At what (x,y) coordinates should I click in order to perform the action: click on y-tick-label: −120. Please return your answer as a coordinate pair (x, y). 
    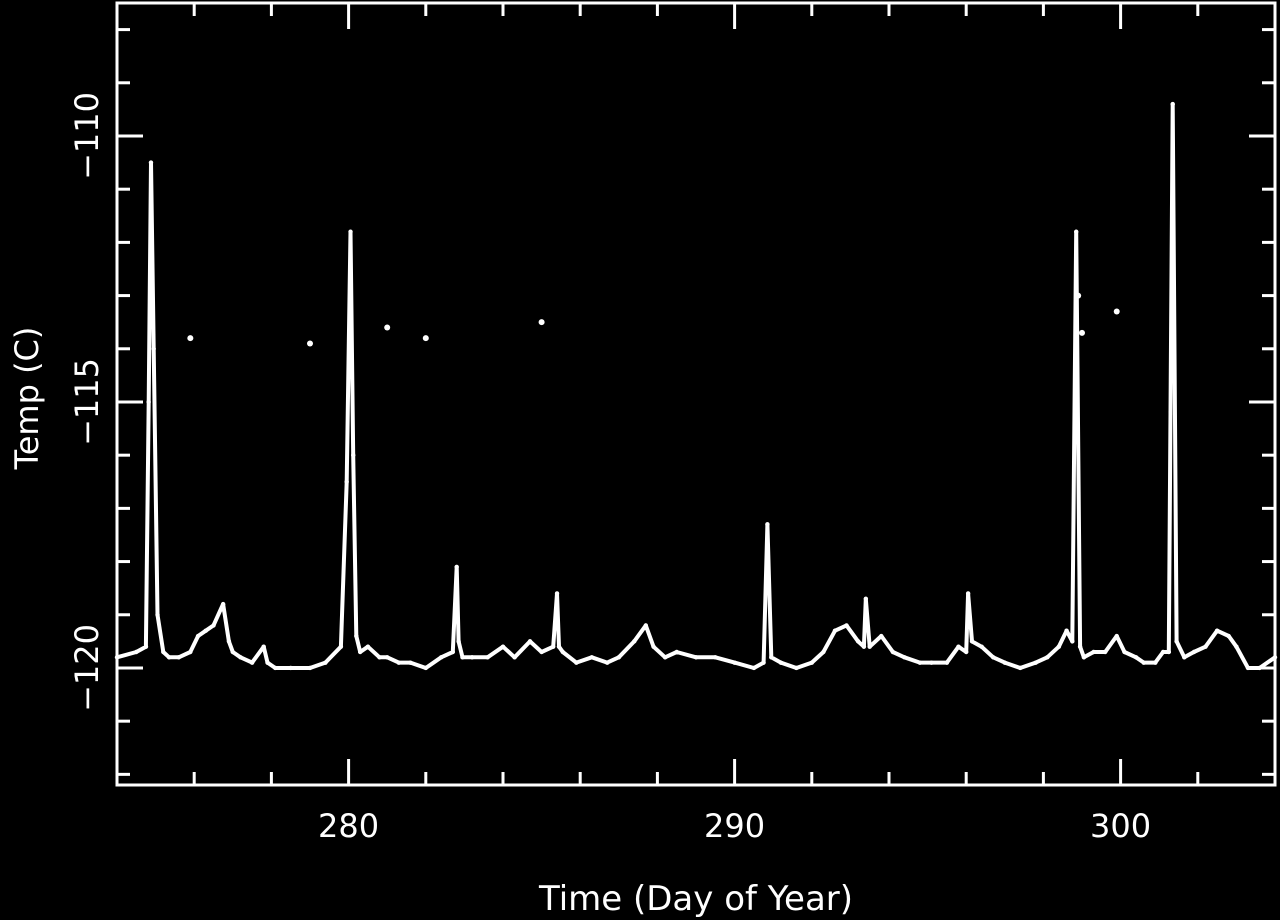
    Looking at the image, I should click on (87, 668).